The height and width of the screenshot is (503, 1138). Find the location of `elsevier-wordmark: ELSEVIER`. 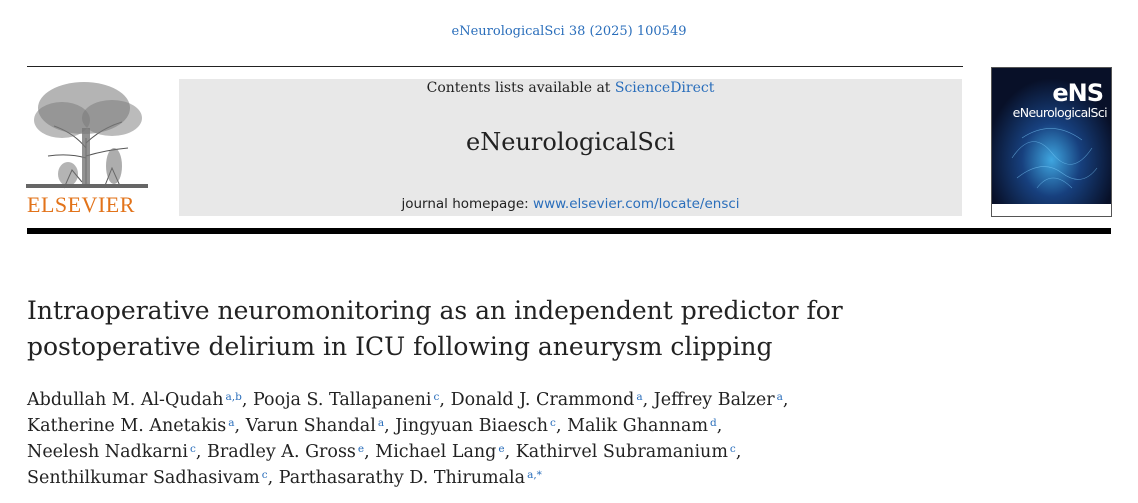

elsevier-wordmark: ELSEVIER is located at coordinates (81, 204).